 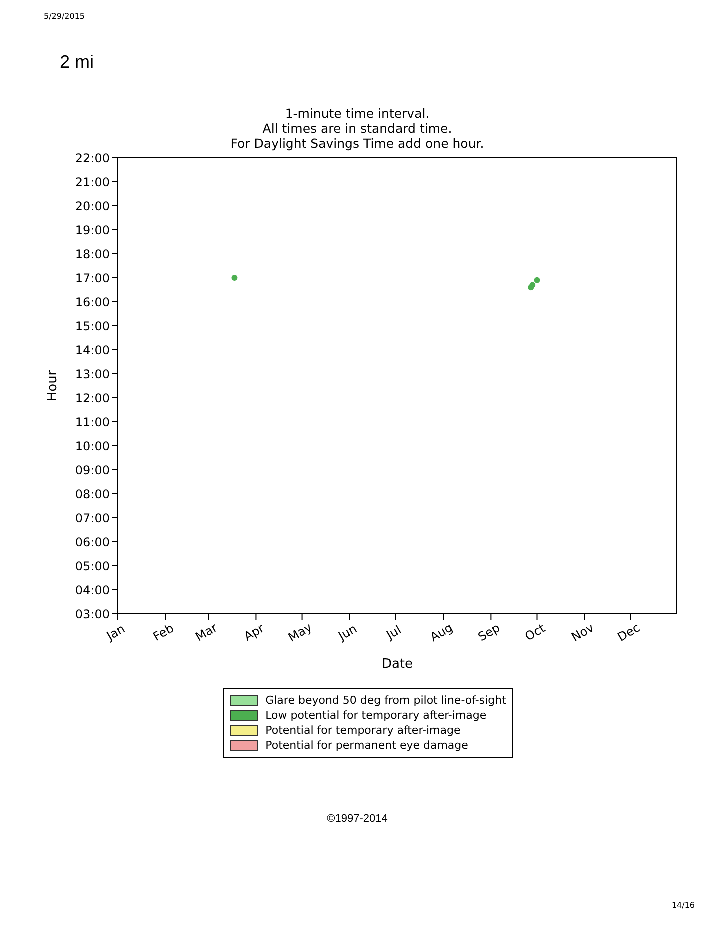 I want to click on y-tick-label: 19:00, so click(x=92, y=230).